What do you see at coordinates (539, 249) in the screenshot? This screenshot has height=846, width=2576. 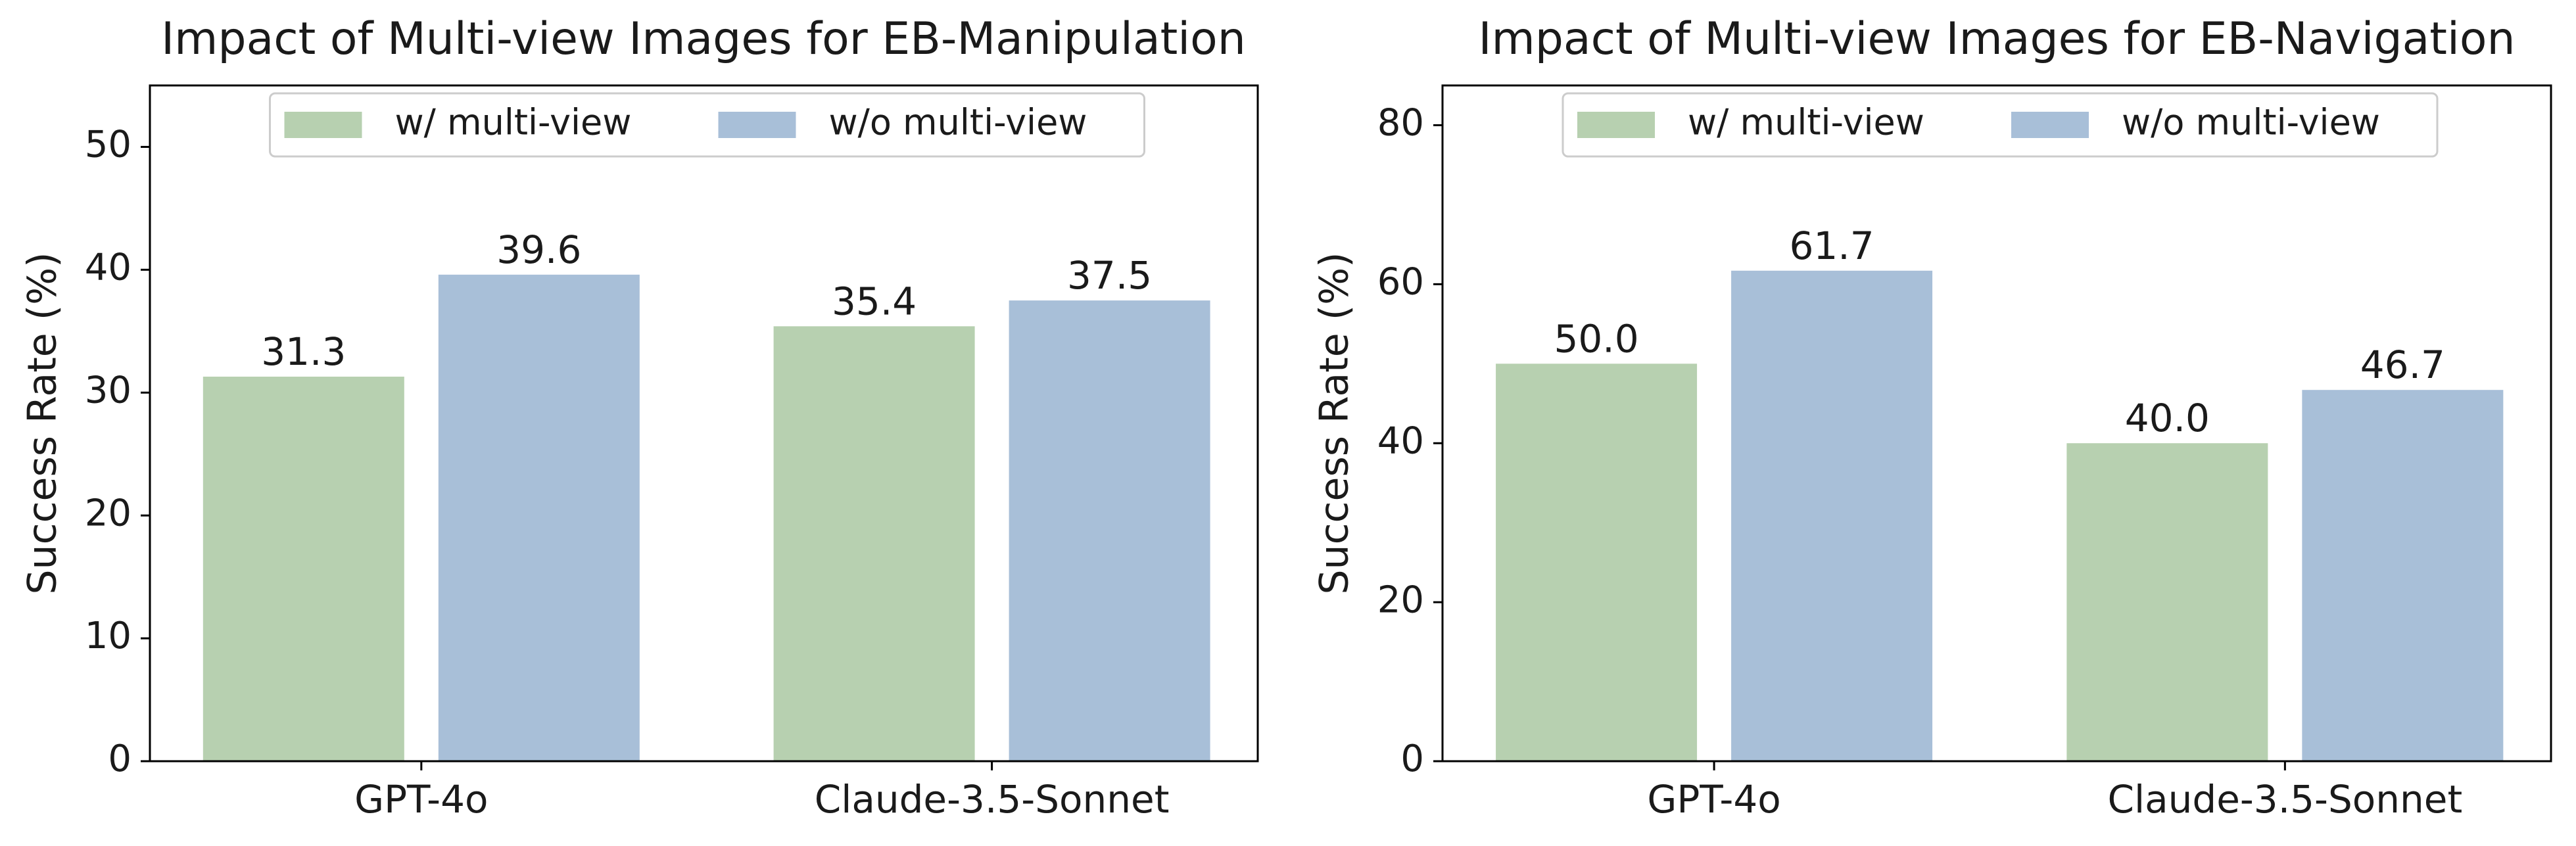 I see `bar-value-label: 39.6` at bounding box center [539, 249].